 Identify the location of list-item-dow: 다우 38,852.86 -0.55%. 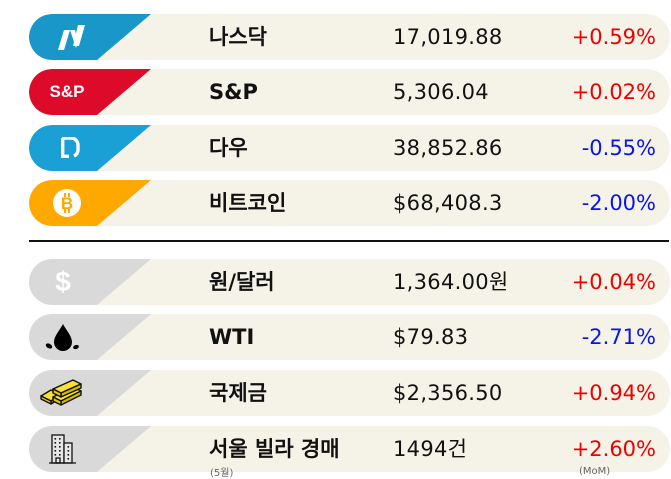
(349, 148).